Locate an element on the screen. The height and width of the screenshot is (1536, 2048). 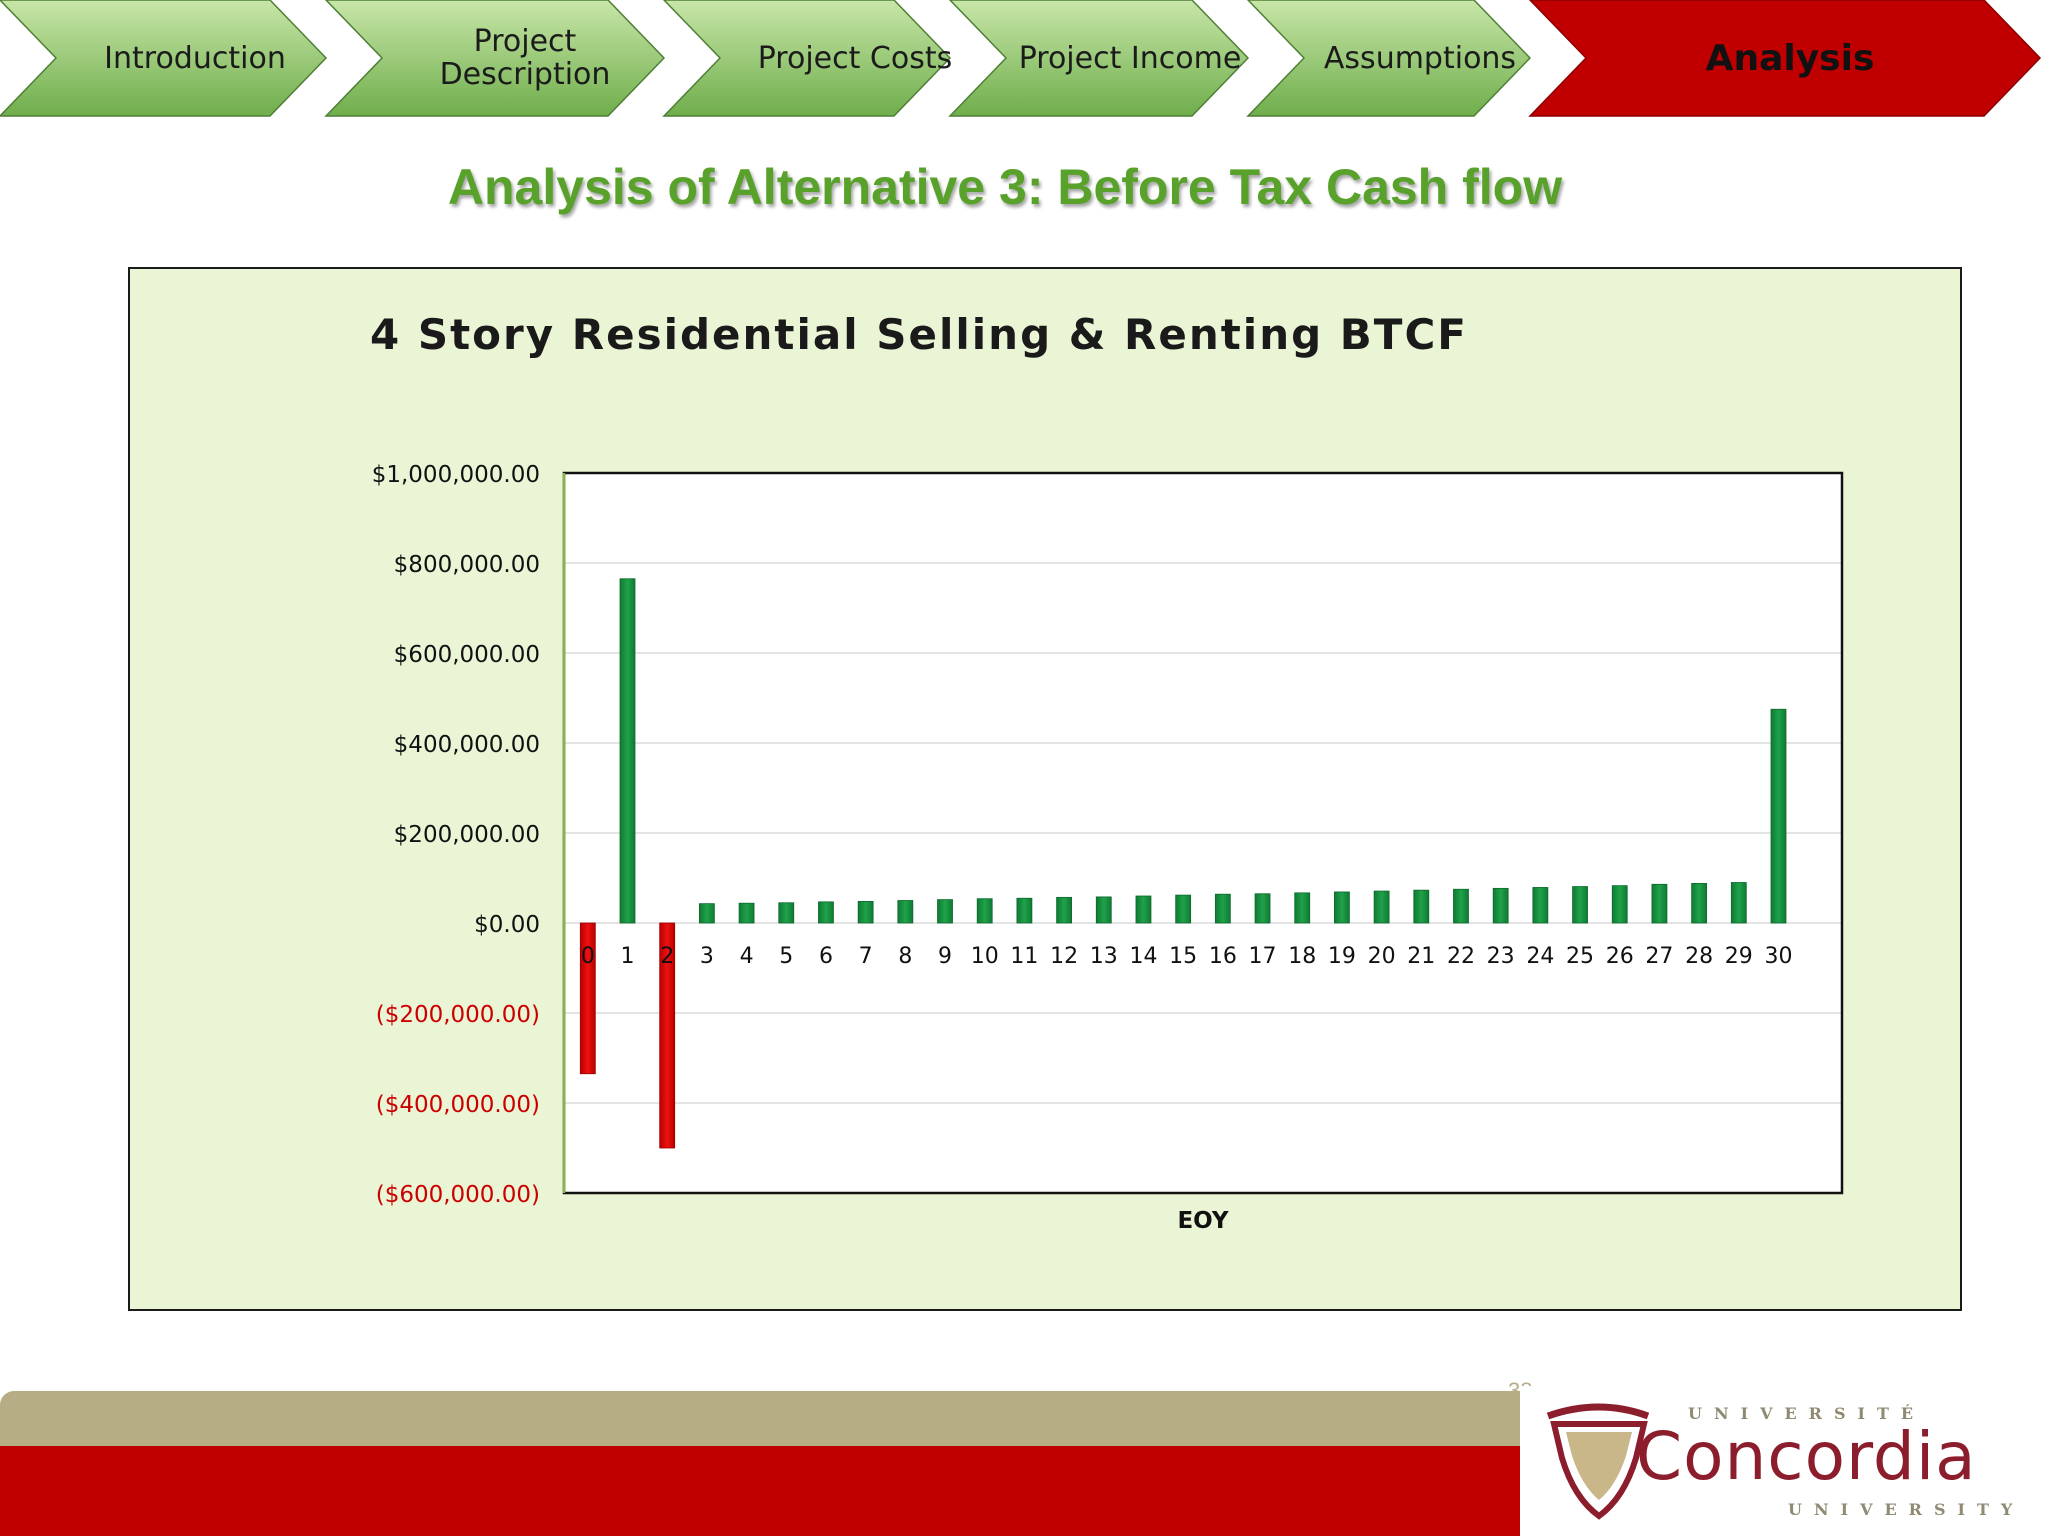
x-tick-label: 28 is located at coordinates (1699, 956).